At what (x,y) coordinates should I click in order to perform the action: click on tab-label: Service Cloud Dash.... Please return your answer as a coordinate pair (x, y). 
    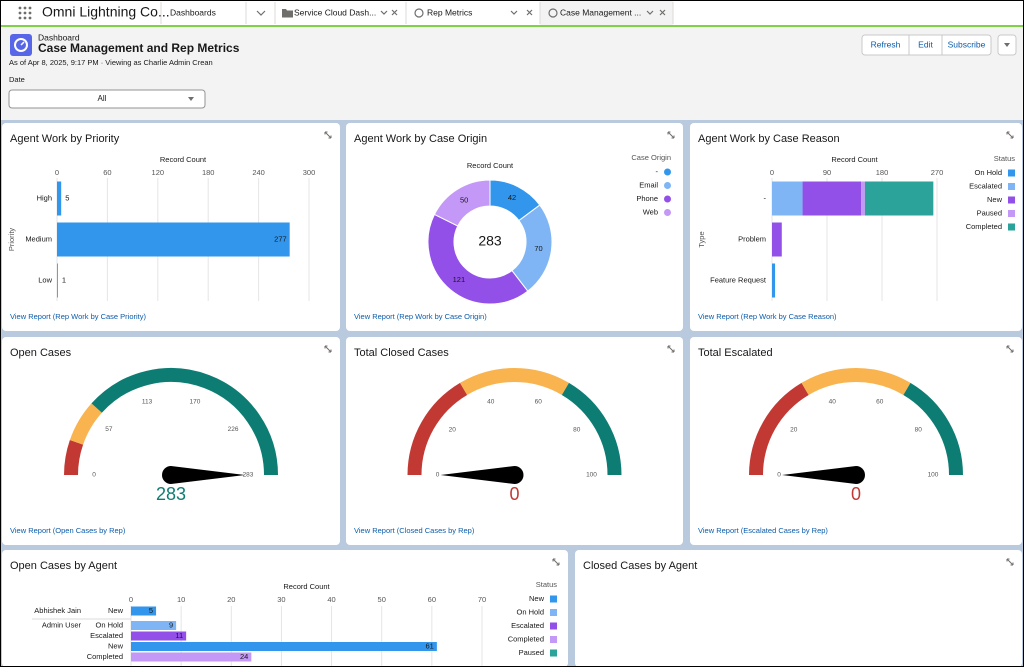
    Looking at the image, I should click on (335, 12).